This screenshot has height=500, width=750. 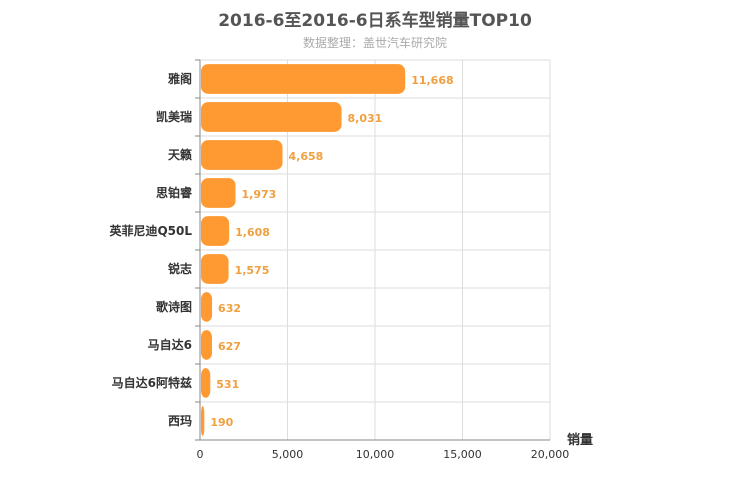 What do you see at coordinates (200, 454) in the screenshot?
I see `x-tick-label: 0` at bounding box center [200, 454].